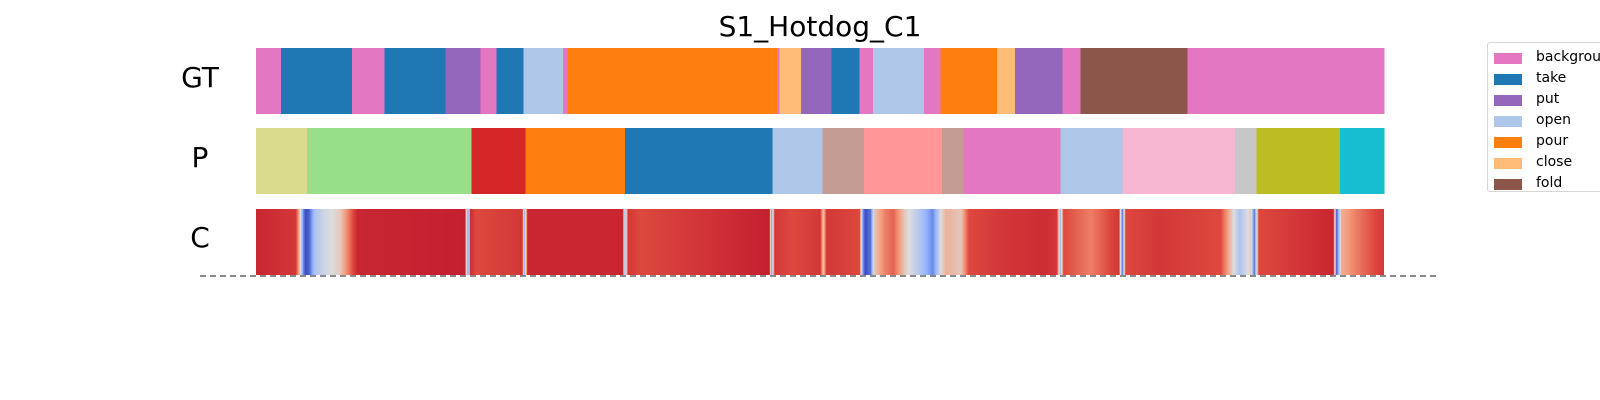 This screenshot has height=400, width=1600. What do you see at coordinates (1006, 81) in the screenshot?
I see `gt-segment-close` at bounding box center [1006, 81].